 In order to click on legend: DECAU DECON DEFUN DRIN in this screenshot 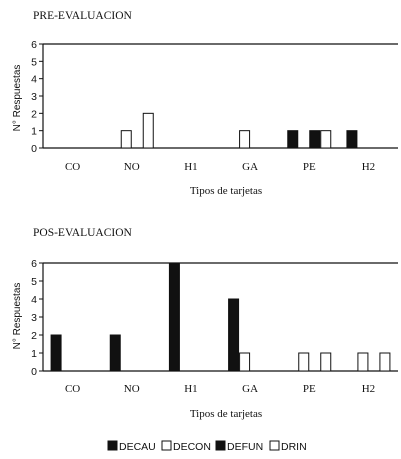, I will do `click(207, 446)`.